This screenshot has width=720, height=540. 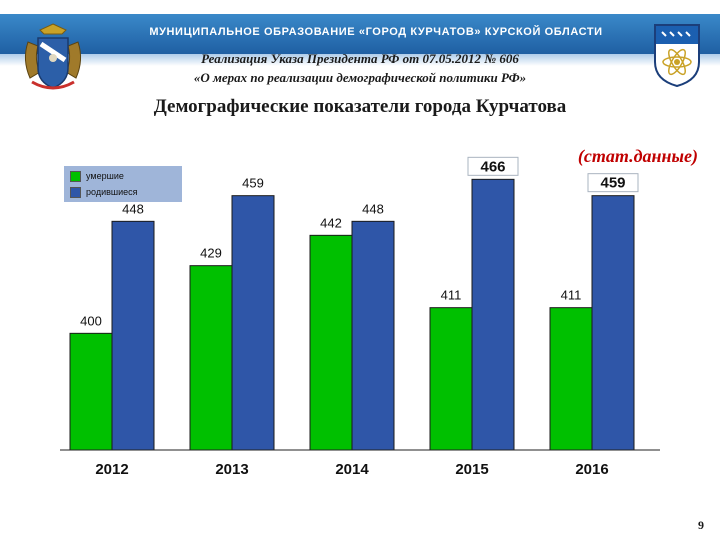 What do you see at coordinates (352, 469) in the screenshot?
I see `x-tick-label-2014: 2014` at bounding box center [352, 469].